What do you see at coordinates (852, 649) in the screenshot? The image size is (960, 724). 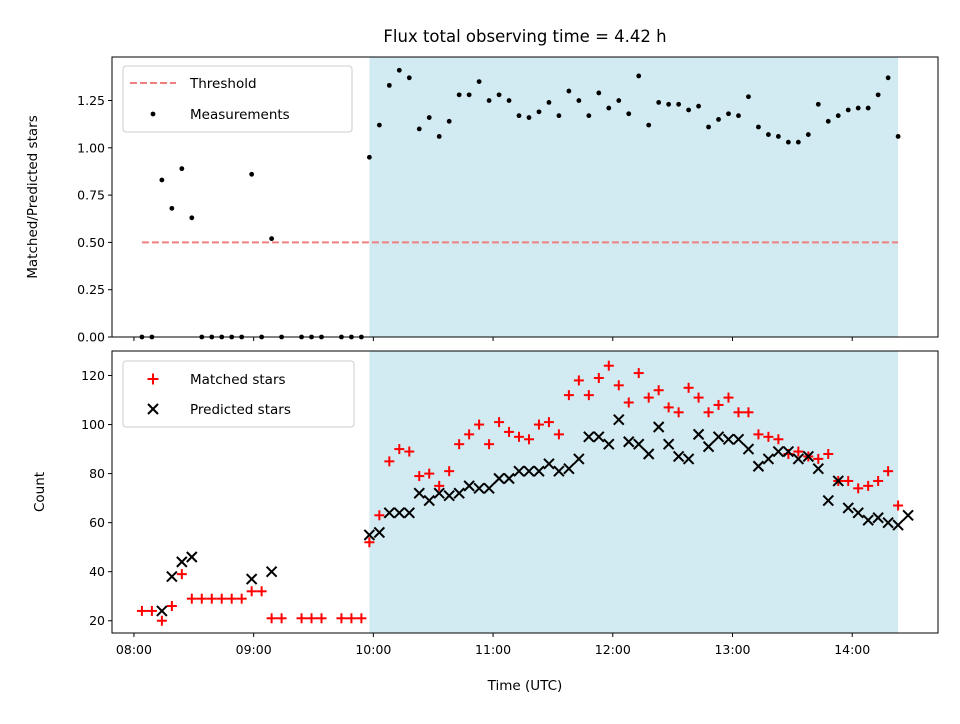 I see `x-tick-label: 14:00` at bounding box center [852, 649].